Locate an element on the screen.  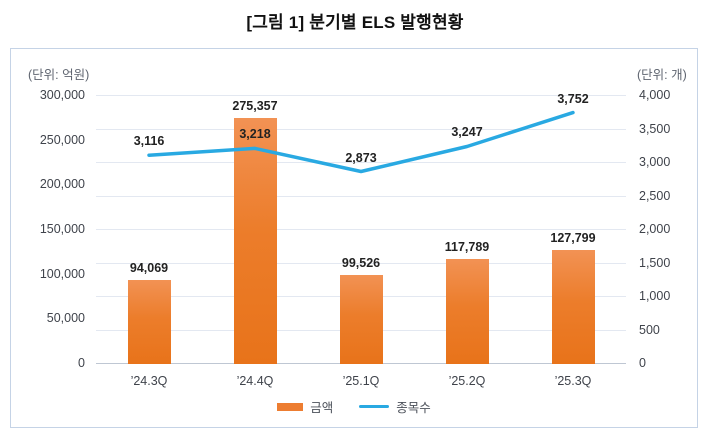
bar-value-label: 127,799 is located at coordinates (573, 237).